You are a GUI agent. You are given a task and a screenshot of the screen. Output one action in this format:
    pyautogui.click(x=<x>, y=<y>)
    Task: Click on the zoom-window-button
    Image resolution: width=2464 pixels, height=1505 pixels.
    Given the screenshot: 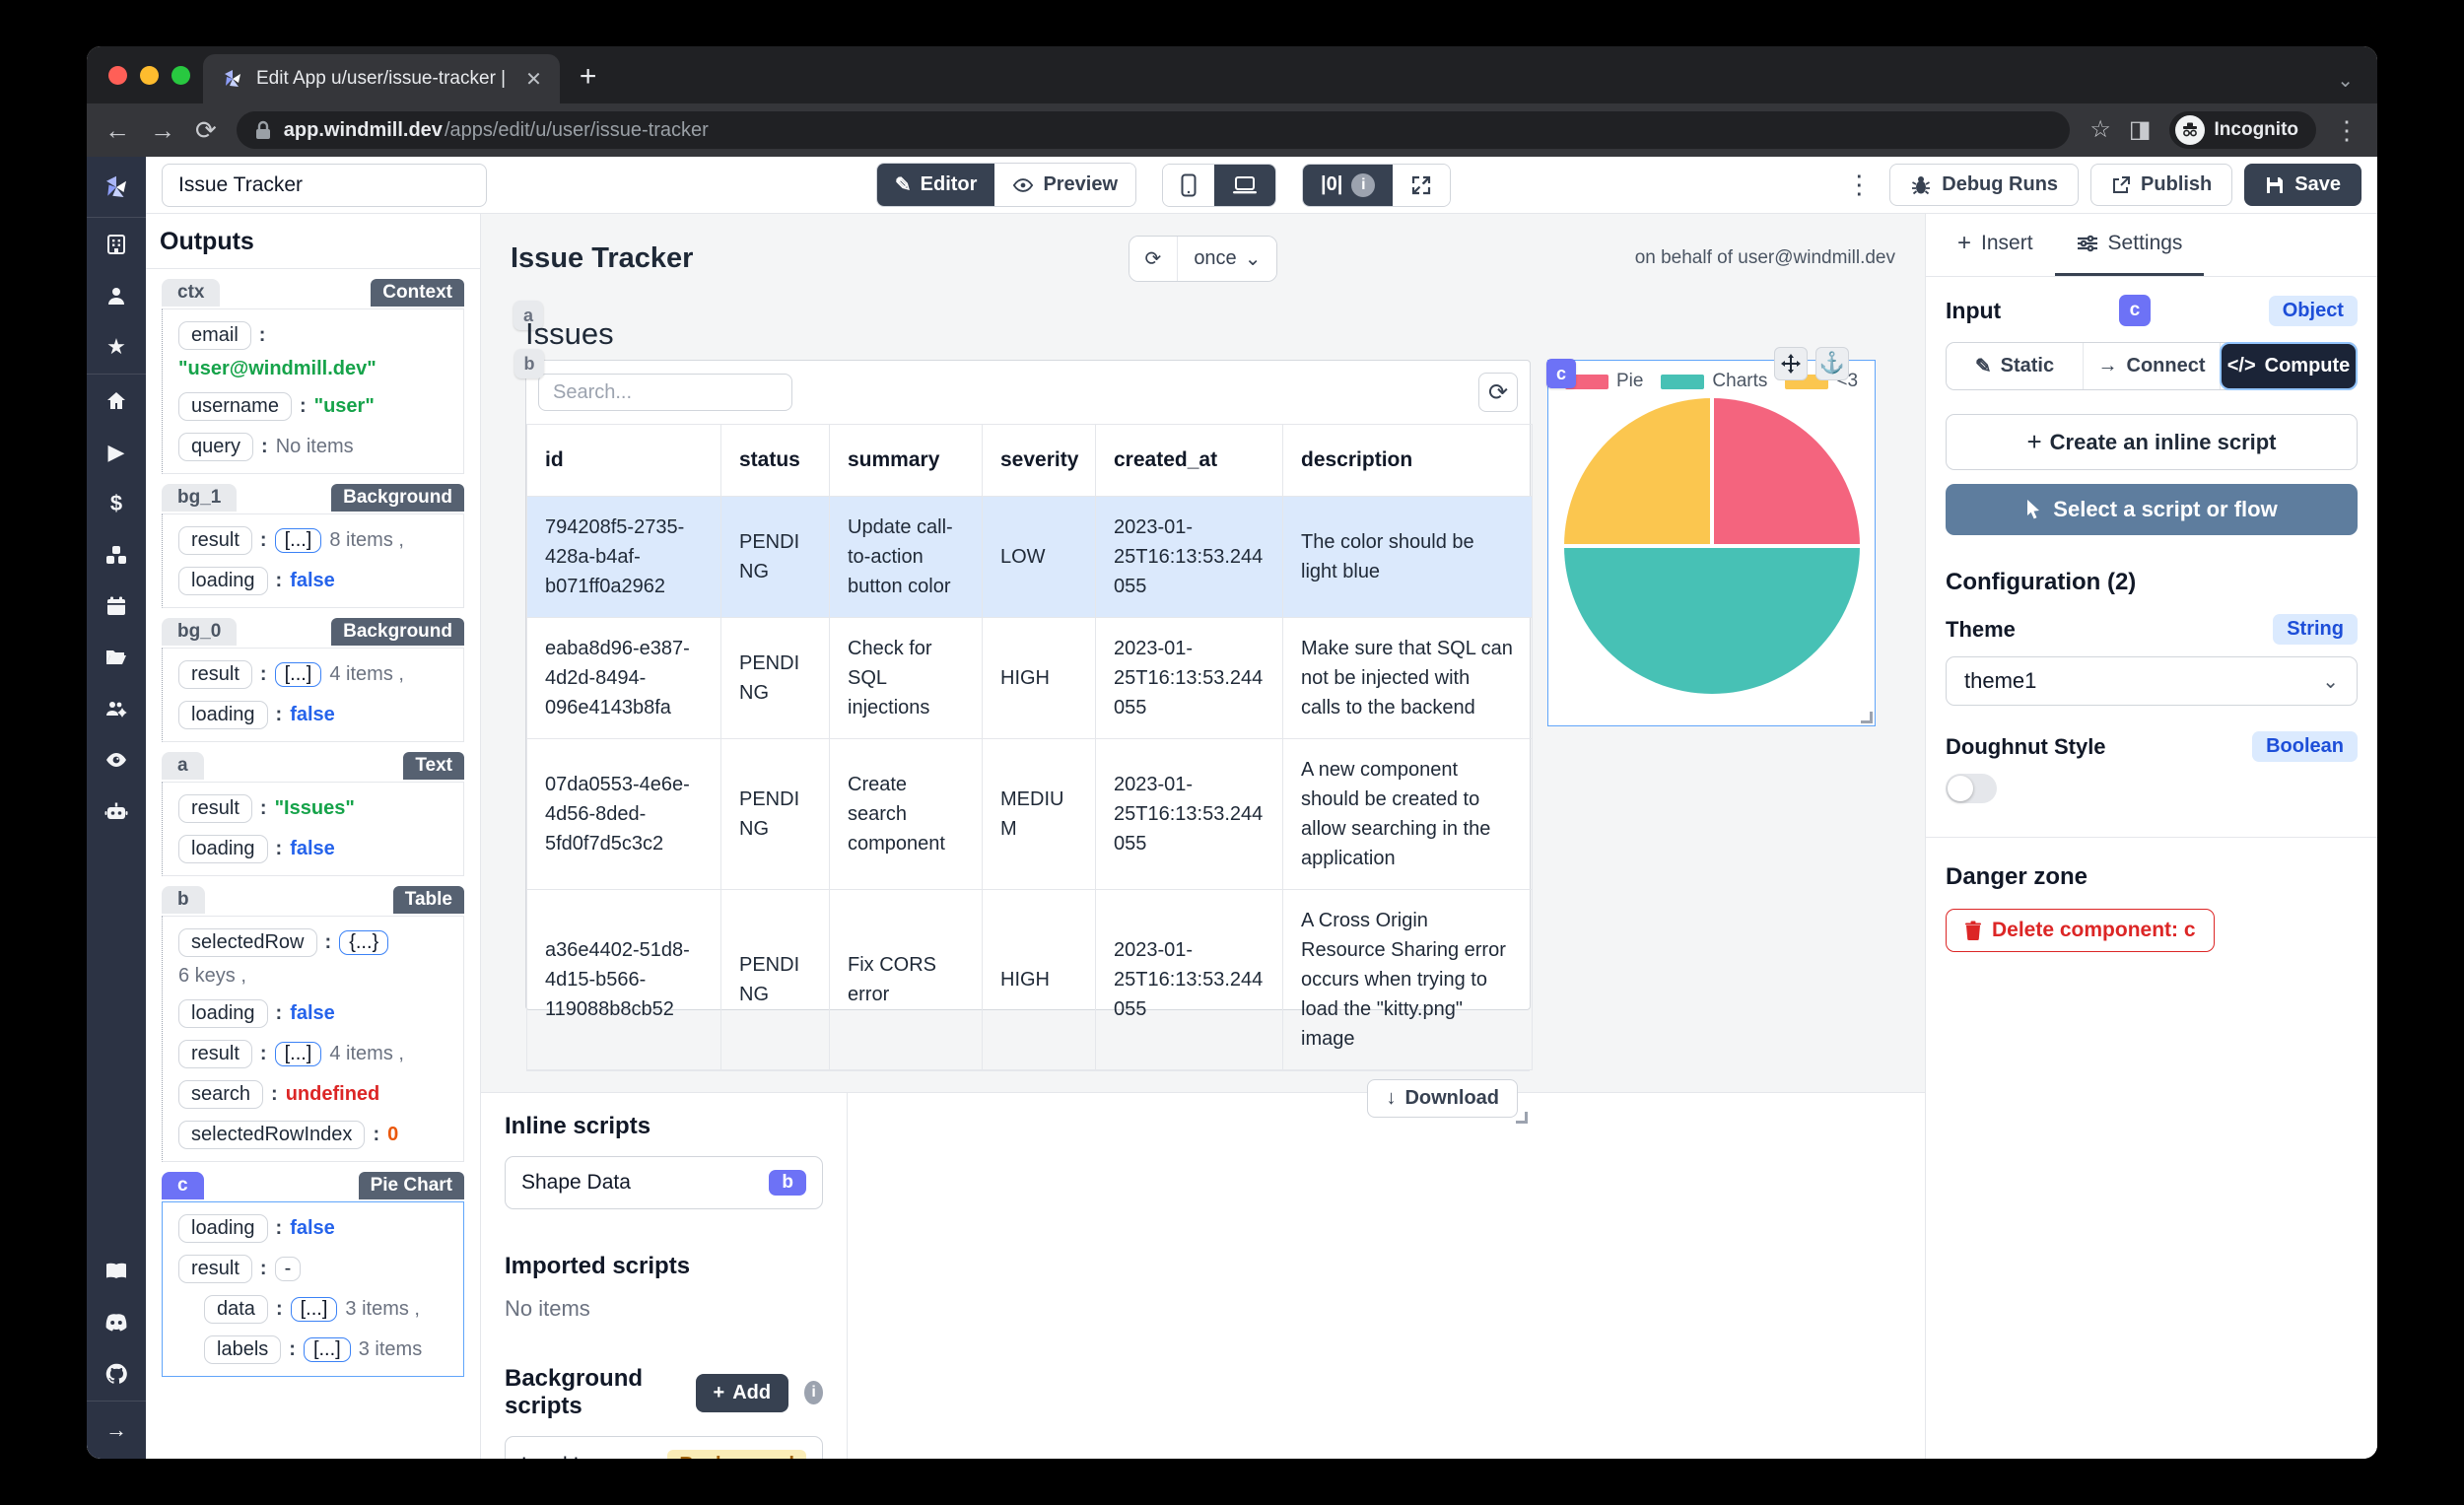 What is the action you would take?
    pyautogui.click(x=180, y=75)
    